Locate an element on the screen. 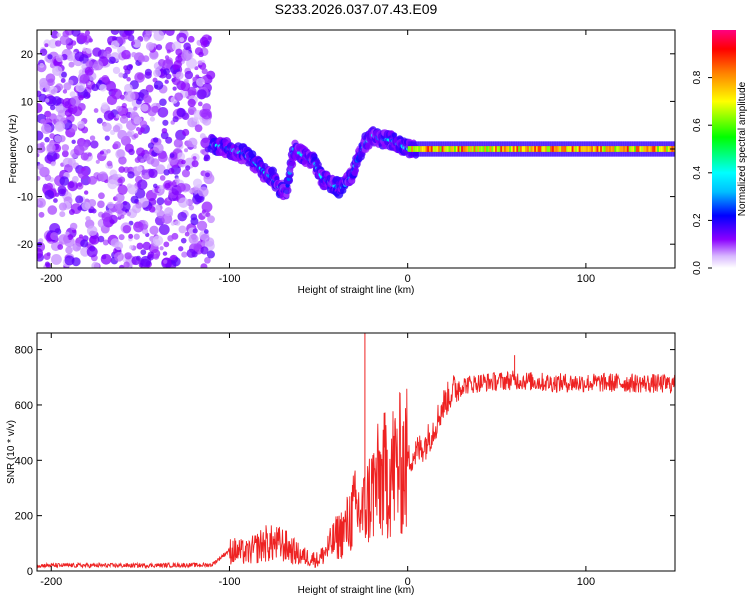 The height and width of the screenshot is (600, 750). x-tick-label: -200 is located at coordinates (51, 582).